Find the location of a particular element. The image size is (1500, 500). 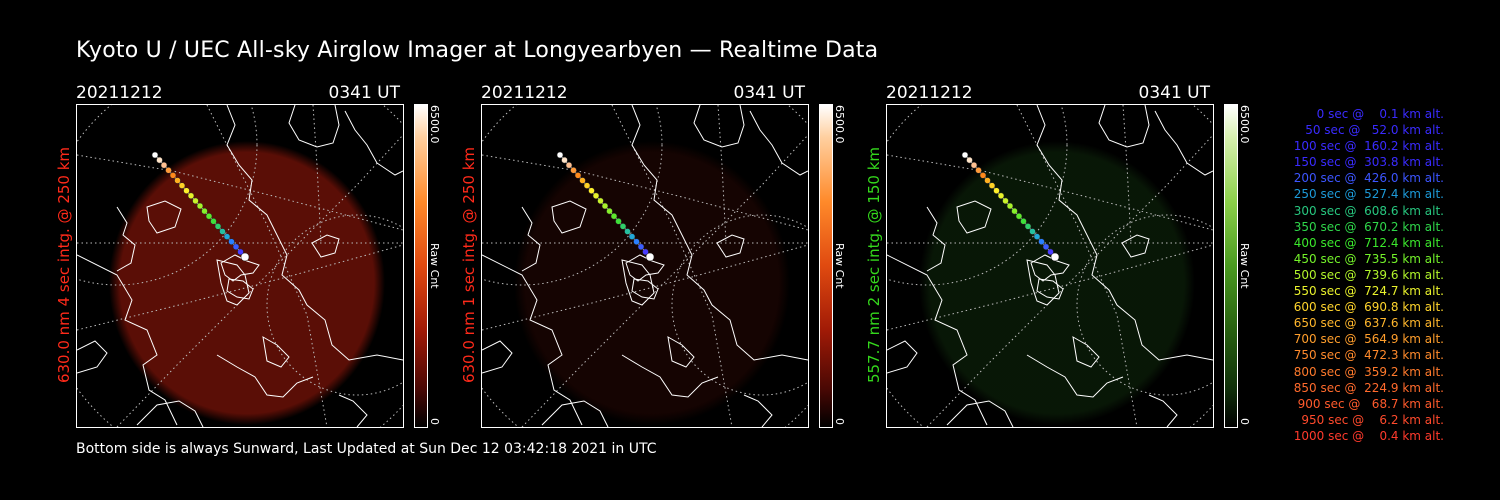

legend-entry: 900 sec @ 68.7 km alt. is located at coordinates (1368, 403).